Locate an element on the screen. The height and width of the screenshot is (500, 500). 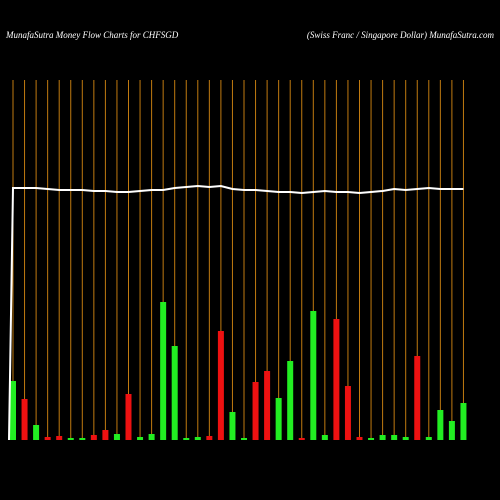
chart-title: MunafaSutra Money Flow Charts for CHFSGD is located at coordinates (92, 35).